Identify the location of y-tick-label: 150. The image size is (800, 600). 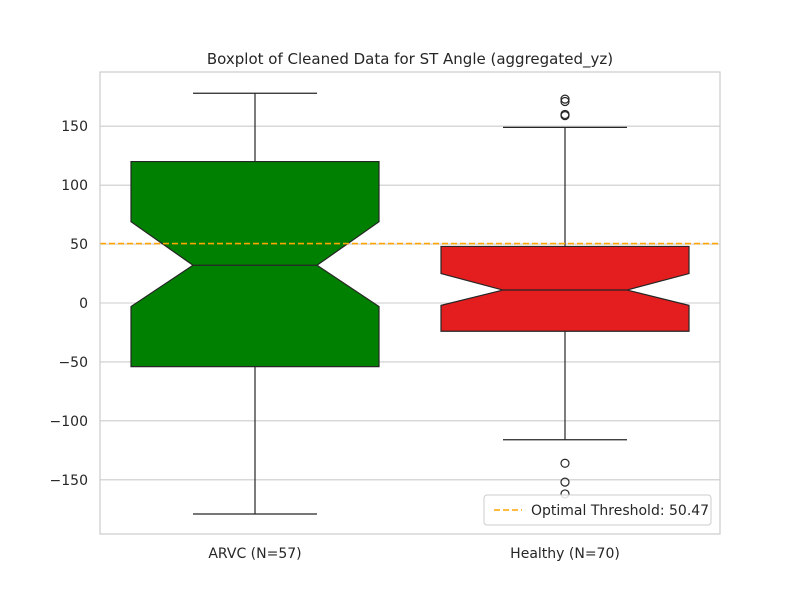
(74, 127).